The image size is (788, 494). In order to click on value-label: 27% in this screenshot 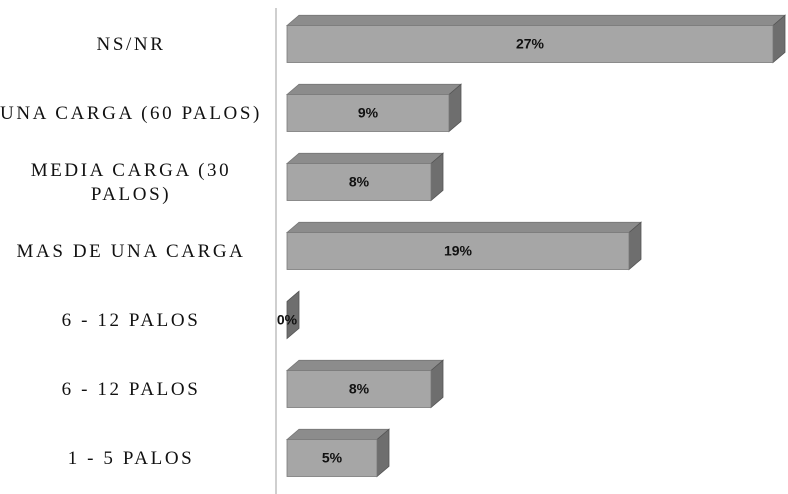, I will do `click(530, 44)`.